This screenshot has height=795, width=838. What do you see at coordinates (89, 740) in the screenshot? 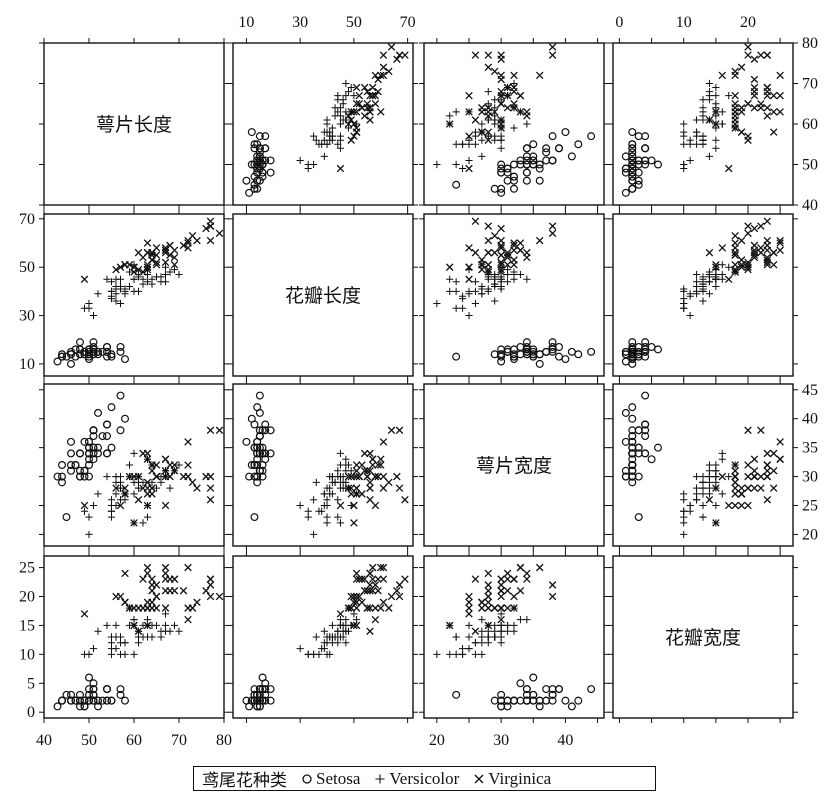
I see `x-tick-label: 50` at bounding box center [89, 740].